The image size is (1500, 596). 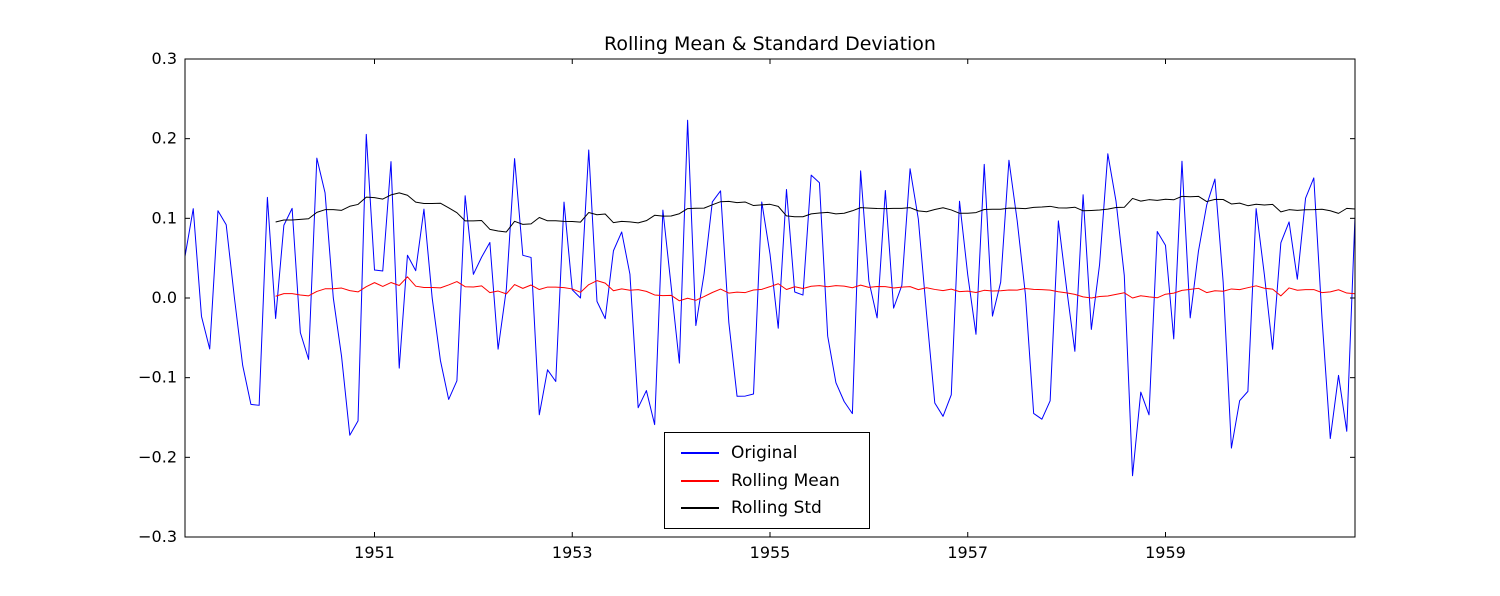 What do you see at coordinates (815, 289) in the screenshot?
I see `series-rolling-mean-line` at bounding box center [815, 289].